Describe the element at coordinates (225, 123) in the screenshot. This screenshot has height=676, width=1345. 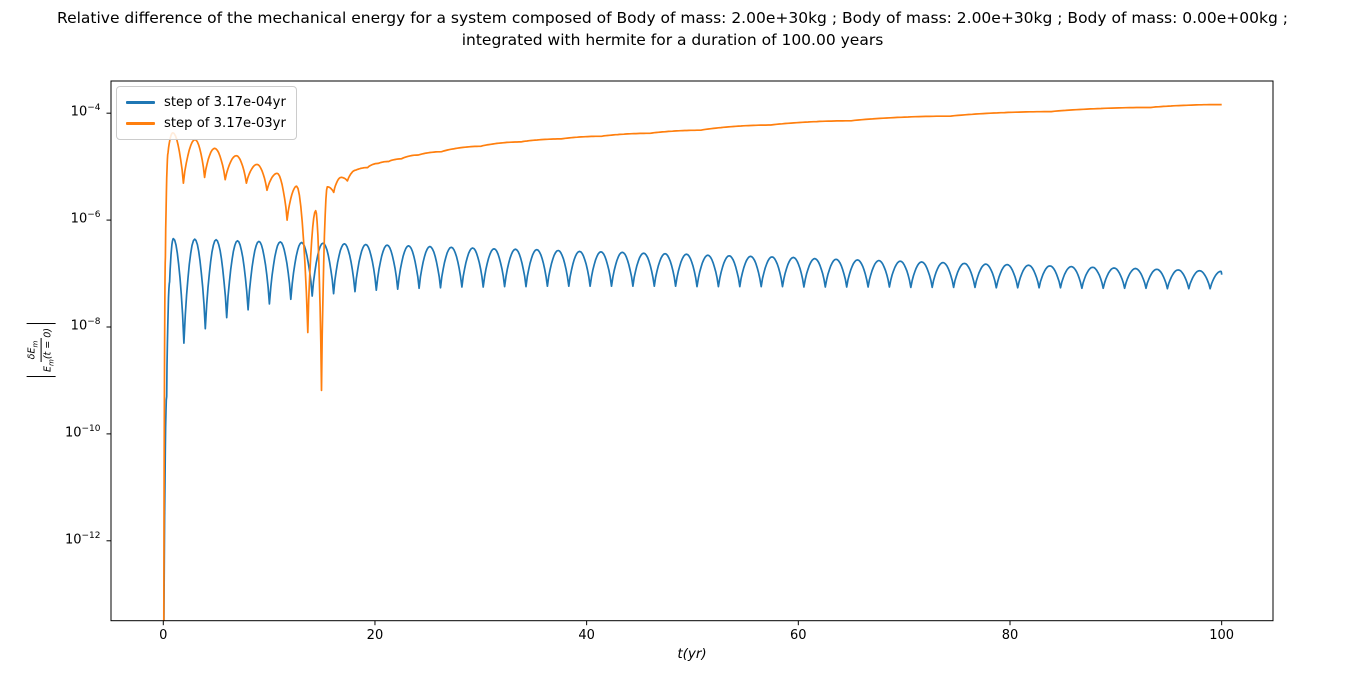
I see `legend-label-1: step of 3.17e-03yr` at that location.